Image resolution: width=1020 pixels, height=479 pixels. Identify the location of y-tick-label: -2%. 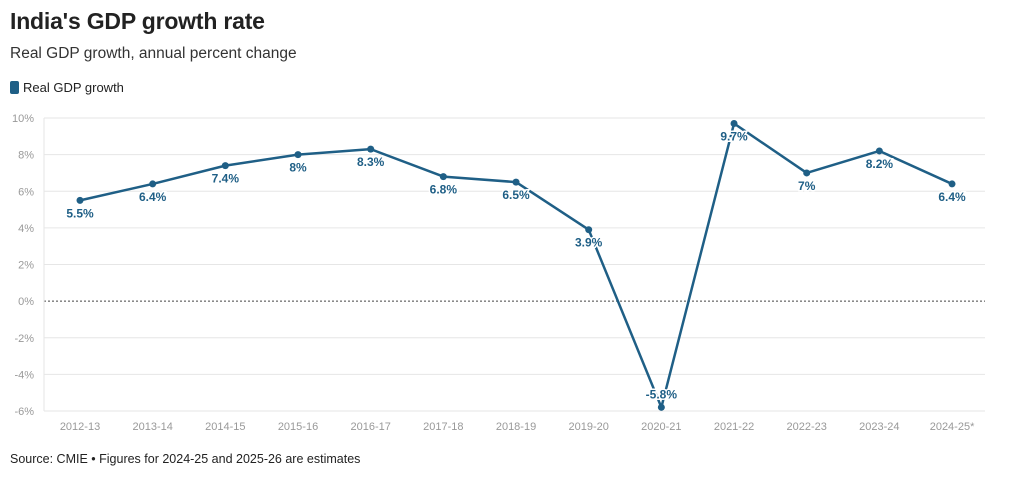
(24, 339).